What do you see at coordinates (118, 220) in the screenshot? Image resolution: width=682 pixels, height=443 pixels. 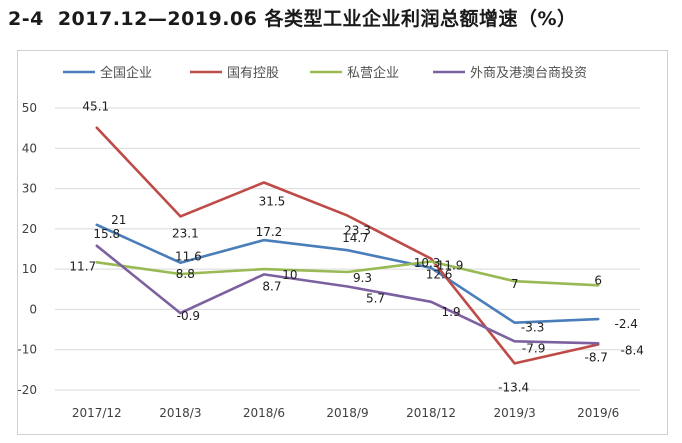 I see `data-label: 21` at bounding box center [118, 220].